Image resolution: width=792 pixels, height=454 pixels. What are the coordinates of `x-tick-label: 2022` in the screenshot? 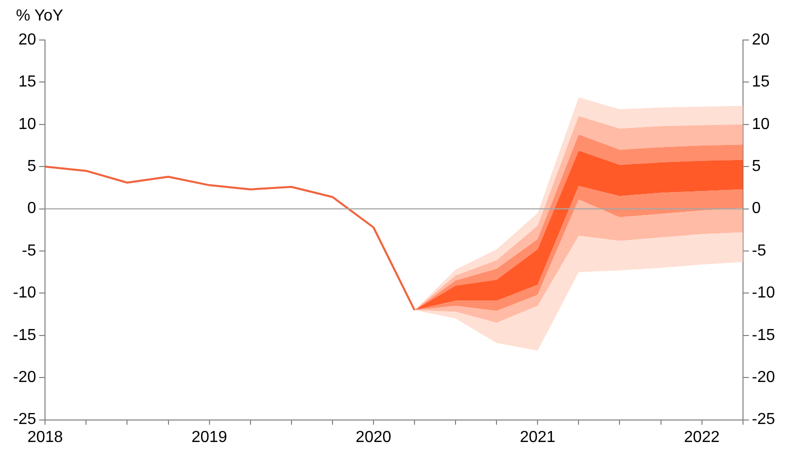 It's located at (702, 437).